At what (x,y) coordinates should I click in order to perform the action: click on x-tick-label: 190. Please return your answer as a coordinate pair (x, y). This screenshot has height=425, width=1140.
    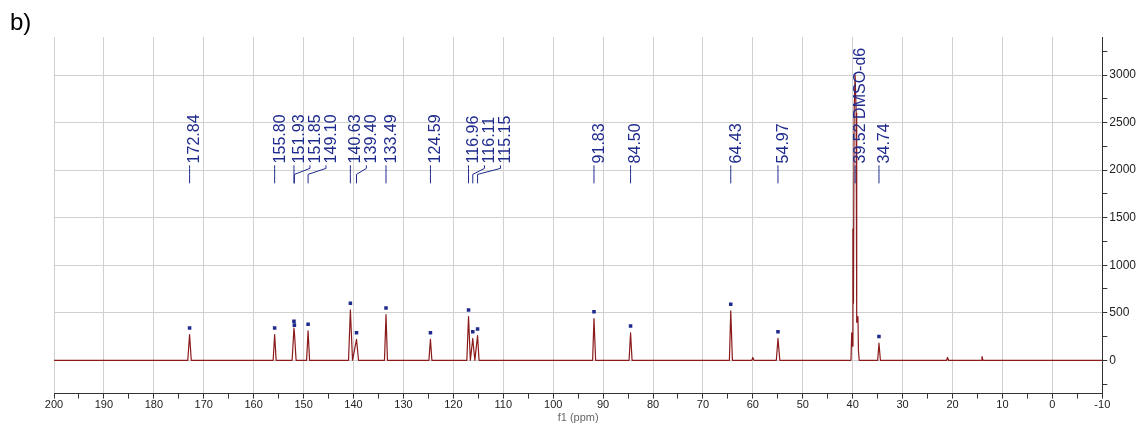
    Looking at the image, I should click on (104, 404).